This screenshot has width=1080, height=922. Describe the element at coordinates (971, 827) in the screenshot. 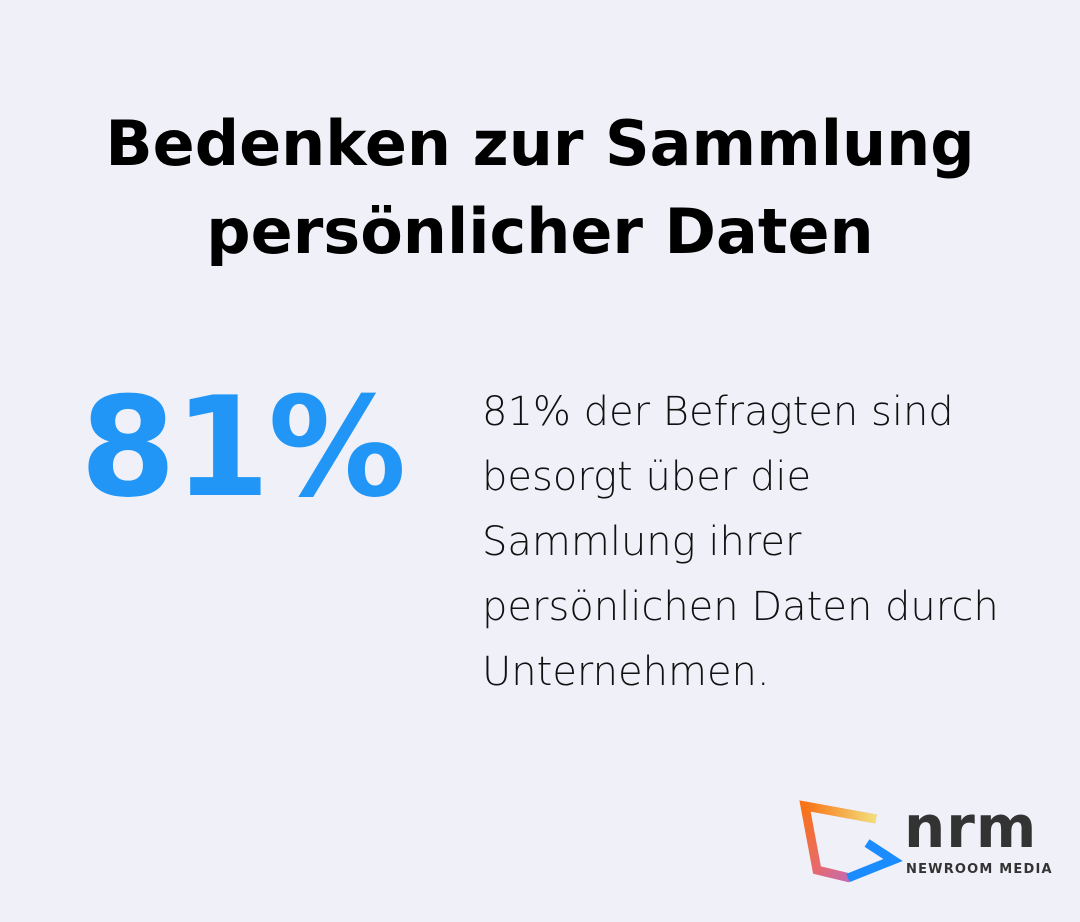

I see `logo-wordmark: nrm` at that location.